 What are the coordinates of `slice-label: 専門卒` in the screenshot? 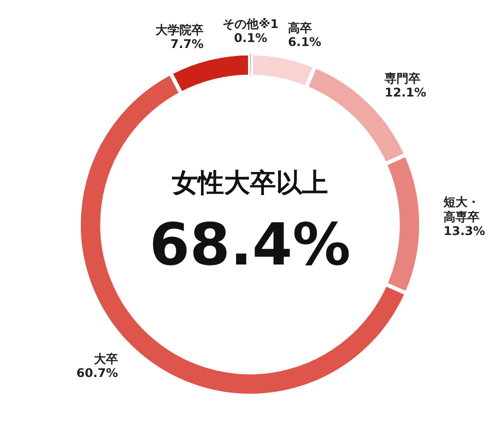 It's located at (402, 79).